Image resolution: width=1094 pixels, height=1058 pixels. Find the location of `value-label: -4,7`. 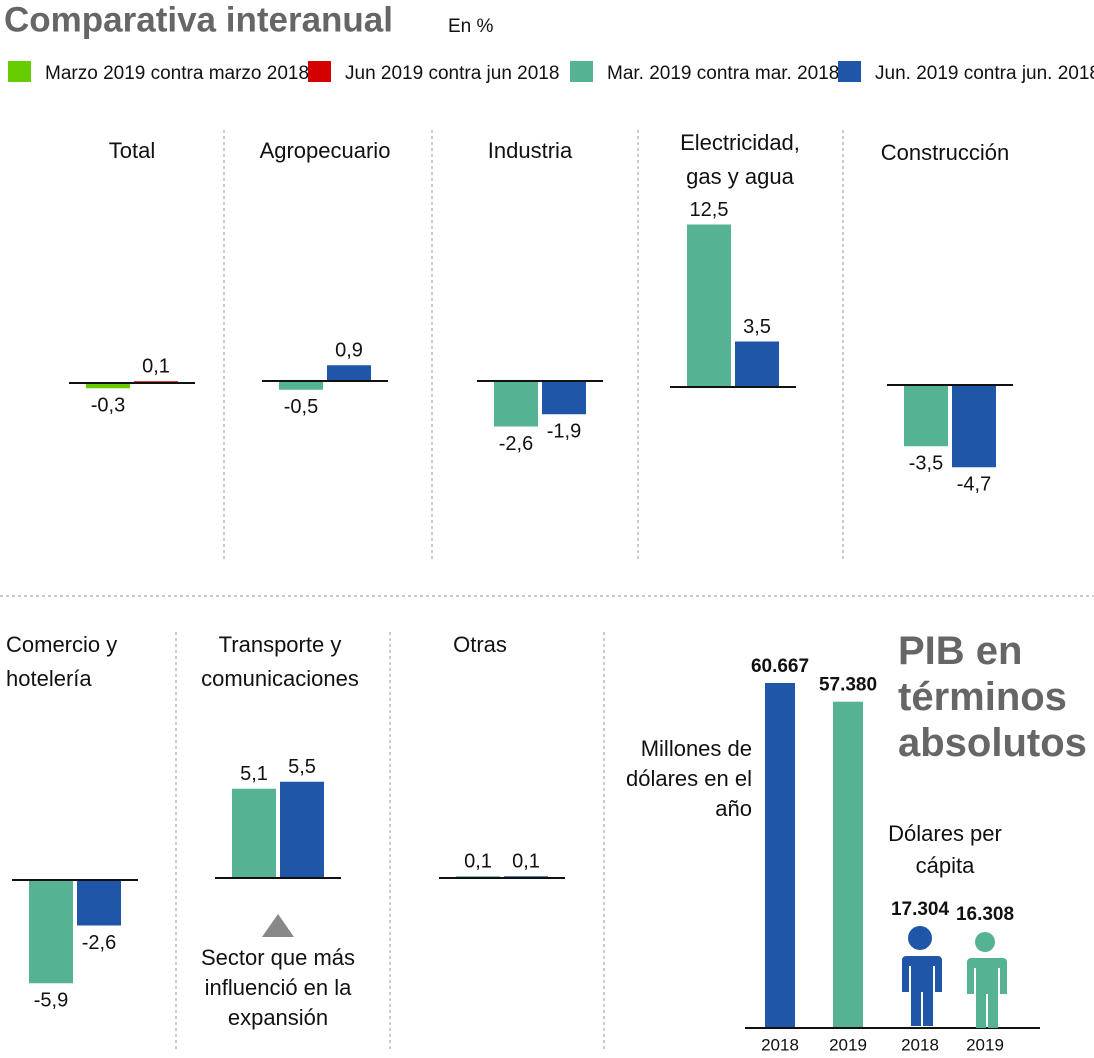

value-label: -4,7 is located at coordinates (974, 485).